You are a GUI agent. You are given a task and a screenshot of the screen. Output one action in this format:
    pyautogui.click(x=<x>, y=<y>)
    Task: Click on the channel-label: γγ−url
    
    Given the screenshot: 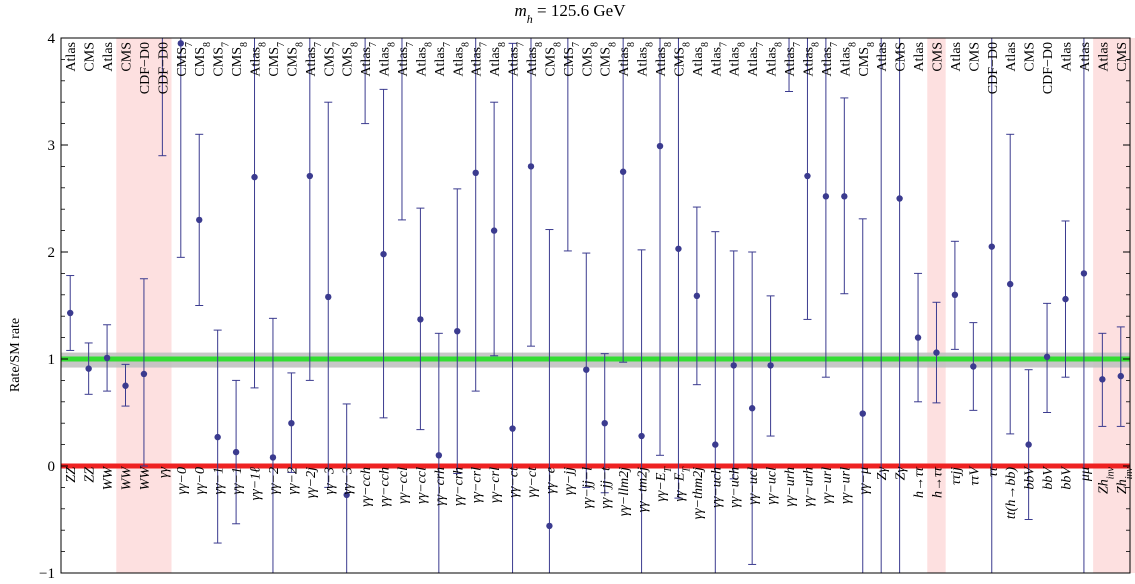 What is the action you would take?
    pyautogui.click(x=845, y=485)
    